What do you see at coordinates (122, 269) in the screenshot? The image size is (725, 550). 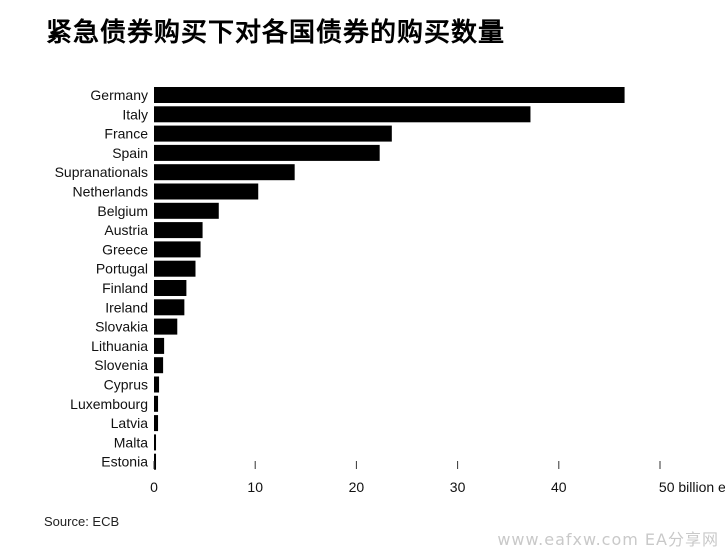 I see `category-label: Portugal` at bounding box center [122, 269].